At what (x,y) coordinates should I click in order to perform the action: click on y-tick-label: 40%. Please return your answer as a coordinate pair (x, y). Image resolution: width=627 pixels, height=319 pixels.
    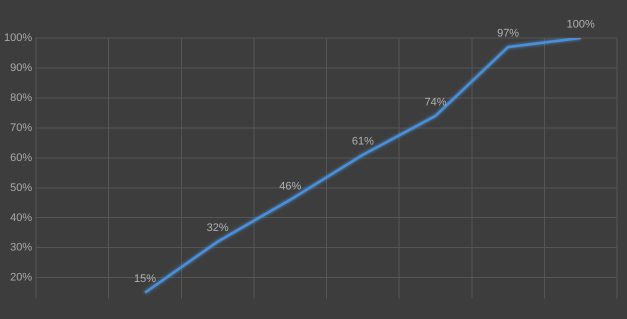
    Looking at the image, I should click on (21, 218).